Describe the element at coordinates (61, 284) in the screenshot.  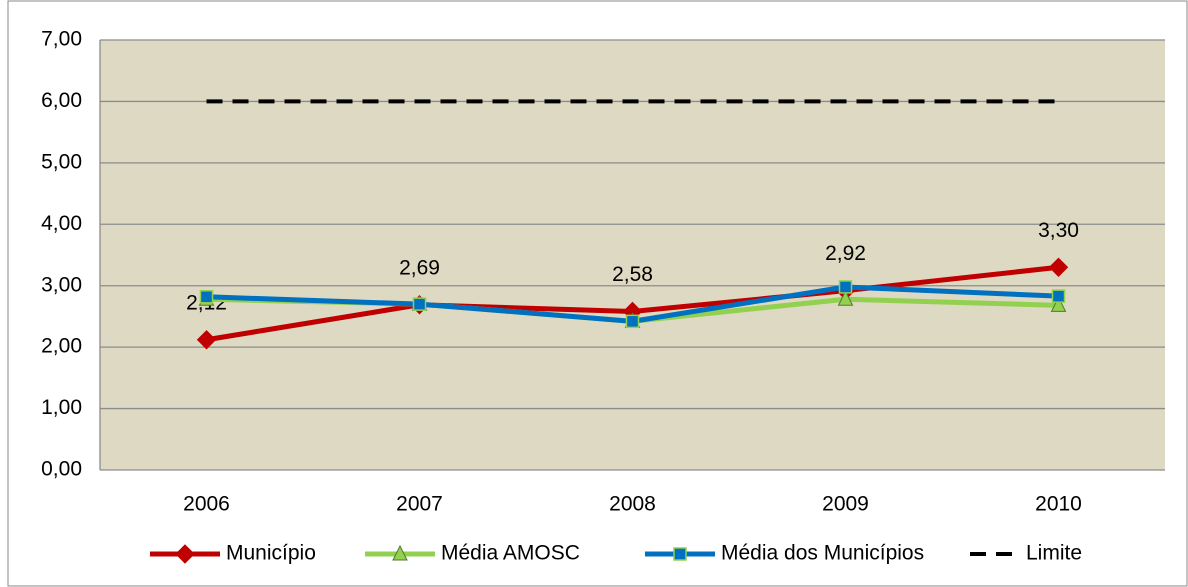
I see `y-tick-label: 3,00` at that location.